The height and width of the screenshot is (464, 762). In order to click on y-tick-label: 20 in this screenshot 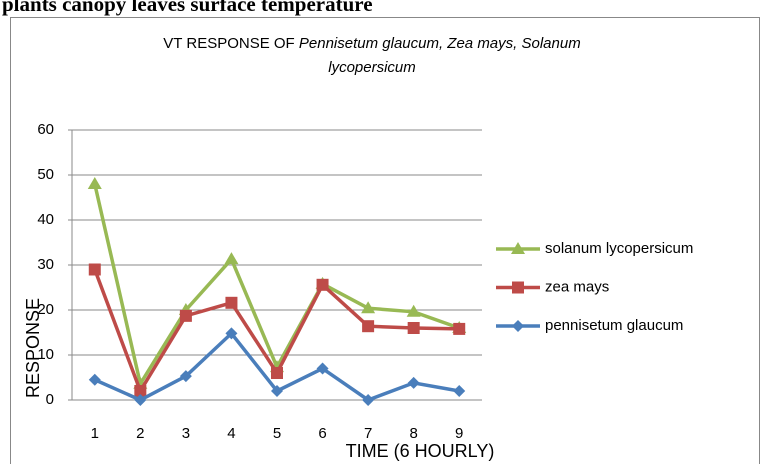, I will do `click(45, 309)`.